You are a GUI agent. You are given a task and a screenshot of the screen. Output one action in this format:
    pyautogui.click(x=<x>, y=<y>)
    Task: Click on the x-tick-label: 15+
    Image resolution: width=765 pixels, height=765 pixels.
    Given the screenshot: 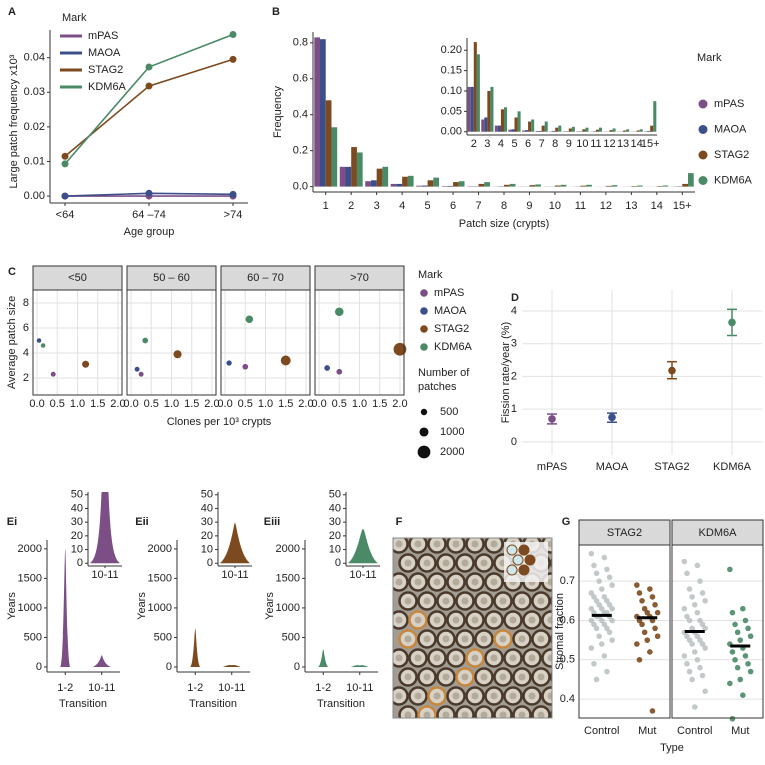 What is the action you would take?
    pyautogui.click(x=682, y=206)
    